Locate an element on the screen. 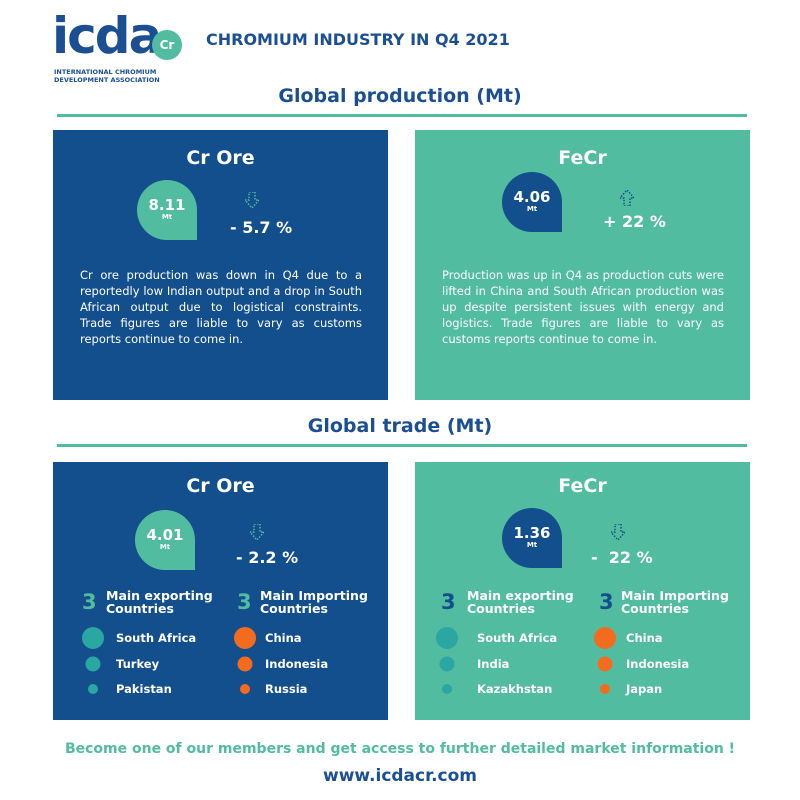  country-name: Pakistan is located at coordinates (144, 689).